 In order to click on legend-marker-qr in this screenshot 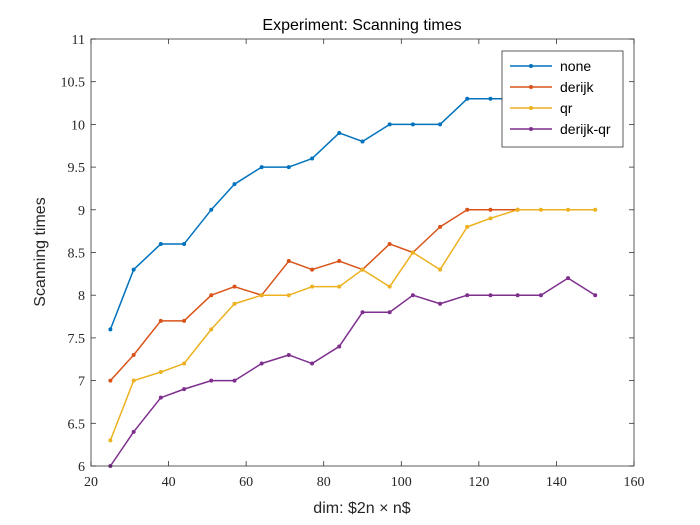, I will do `click(531, 108)`.